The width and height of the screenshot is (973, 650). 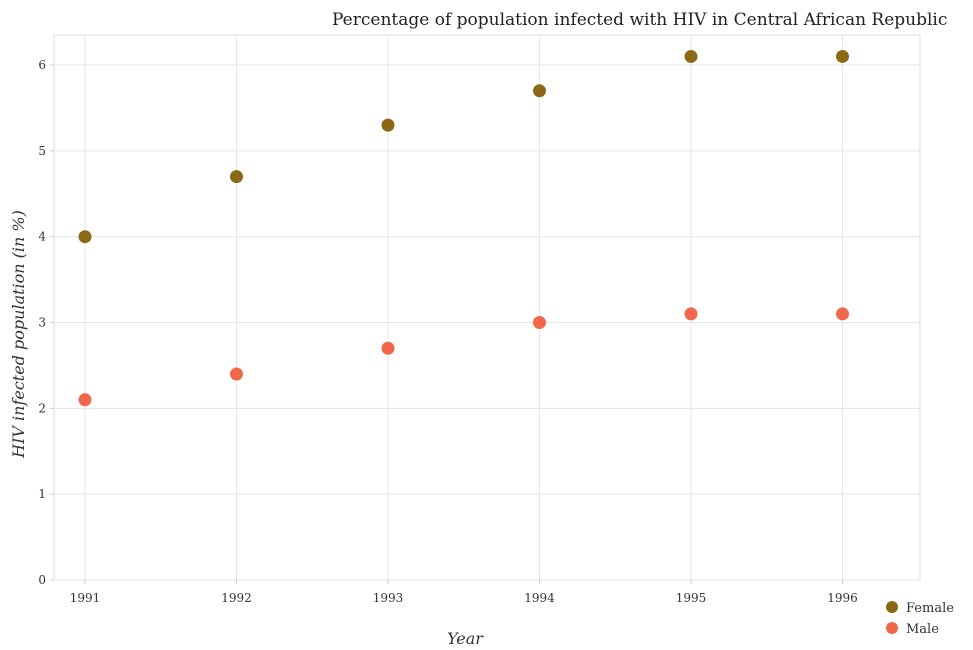 I want to click on point-male-1993, so click(x=388, y=348).